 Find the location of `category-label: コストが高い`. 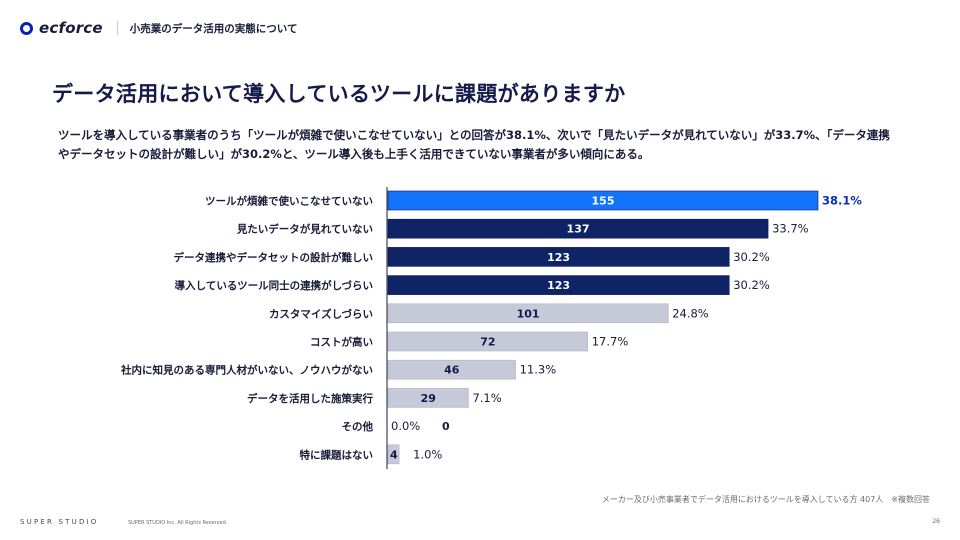

category-label: コストが高い is located at coordinates (341, 342).